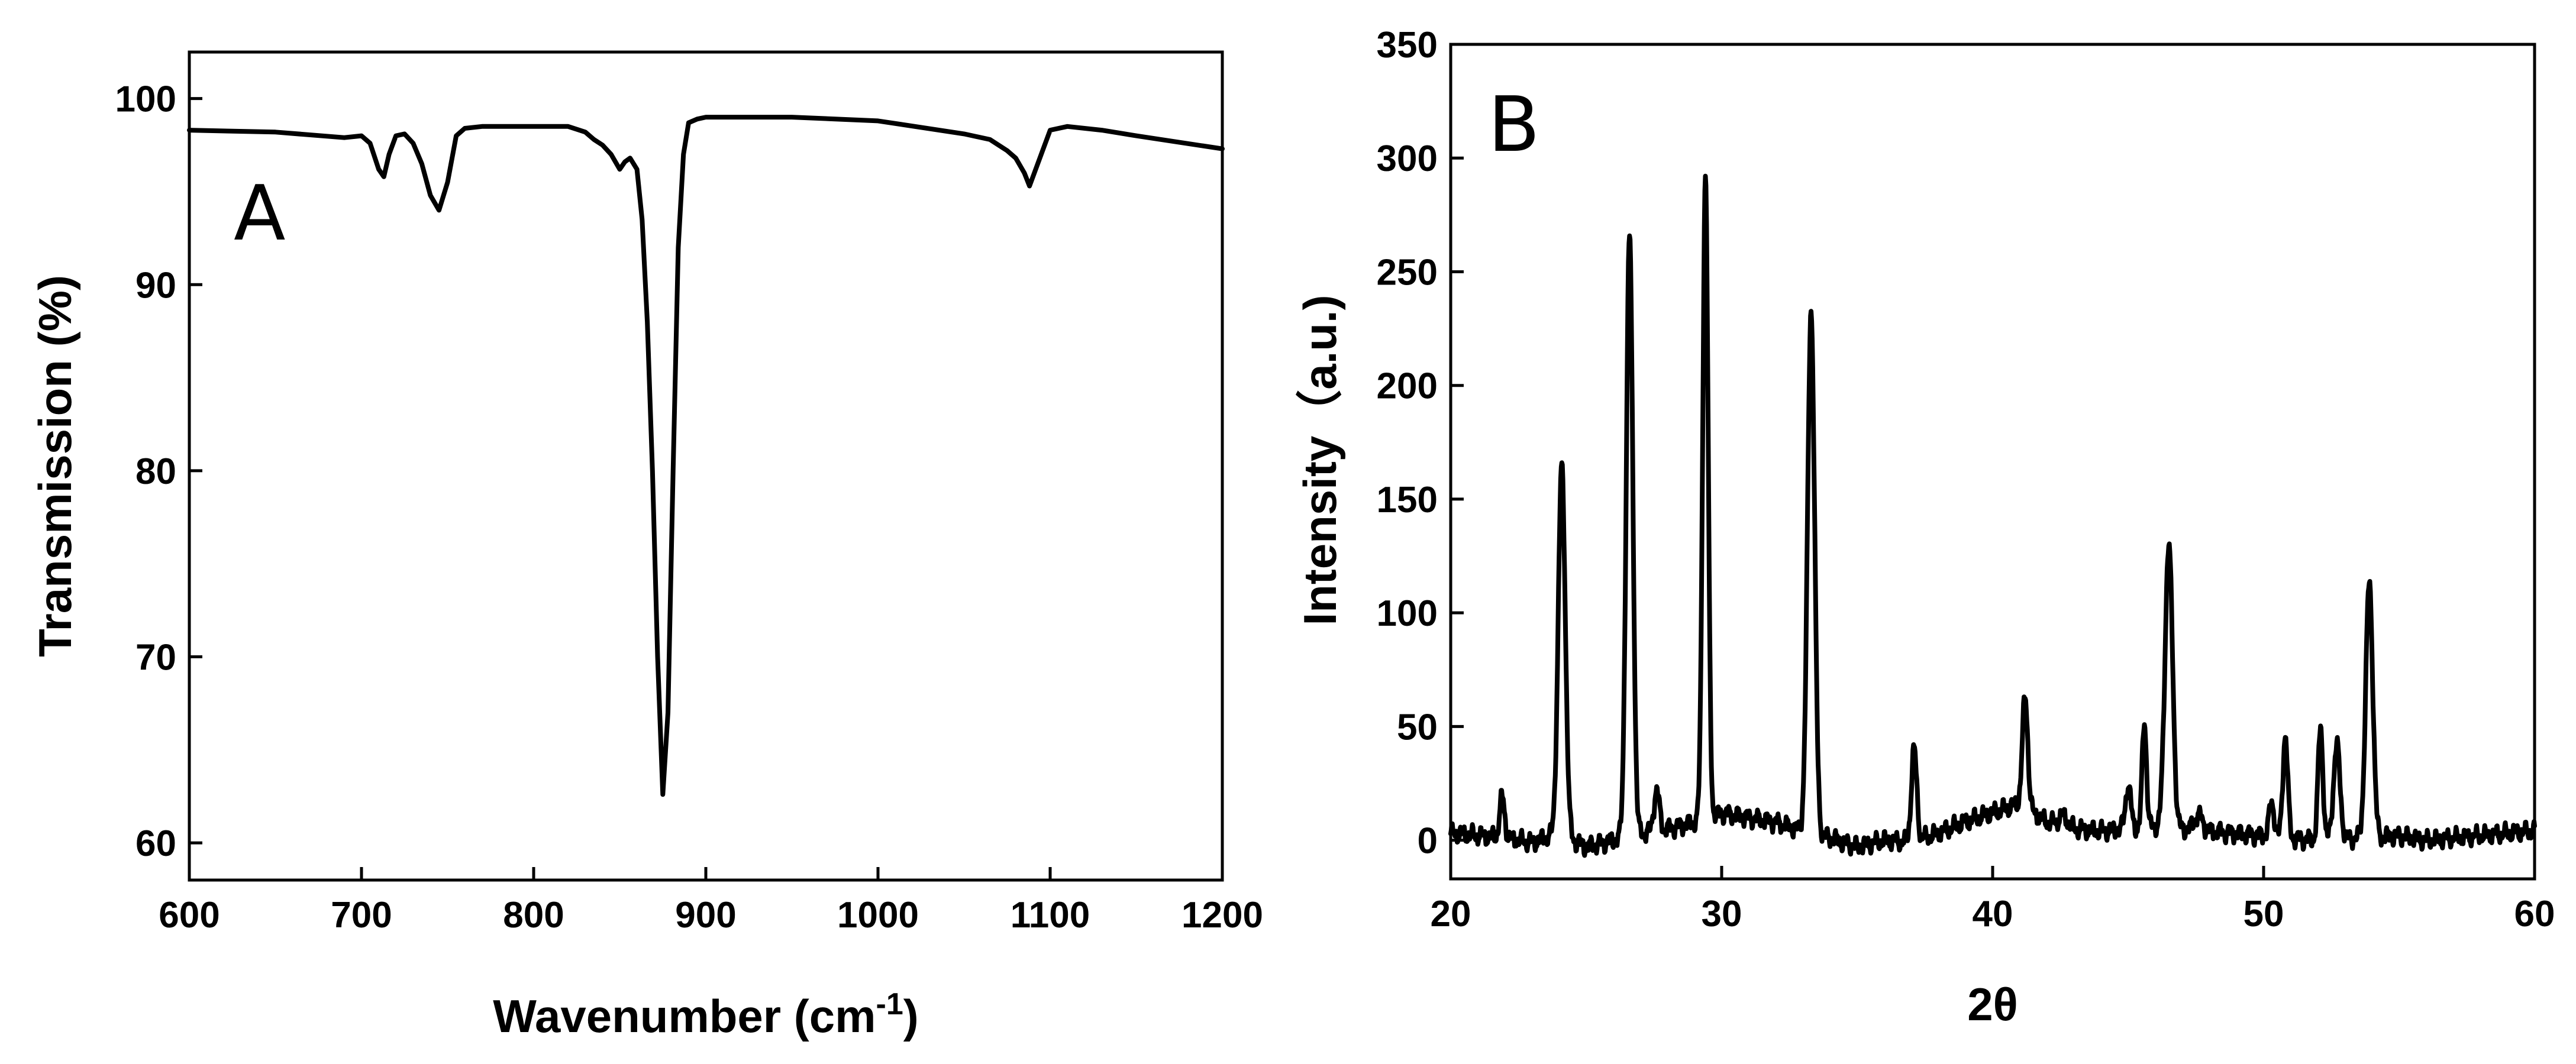 Image resolution: width=2576 pixels, height=1064 pixels. Describe the element at coordinates (1407, 159) in the screenshot. I see `panel-b-ytick-label: 300` at that location.